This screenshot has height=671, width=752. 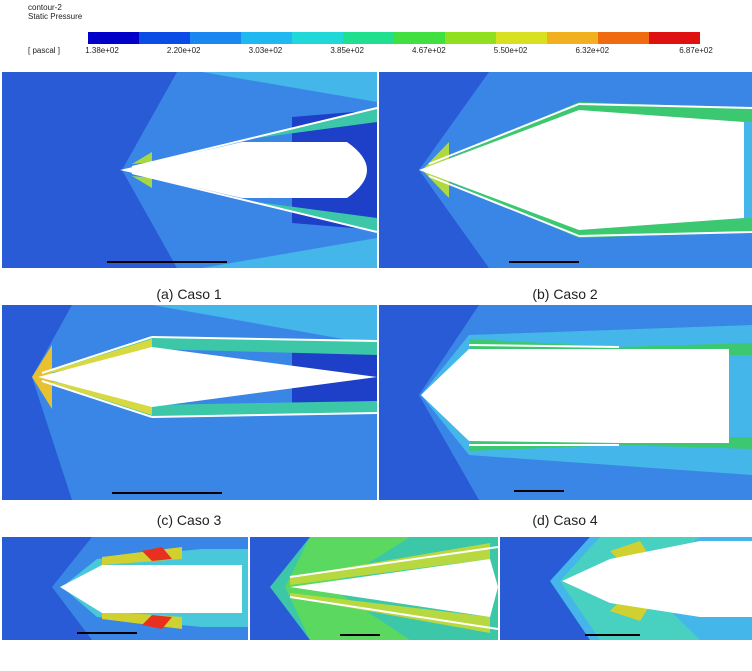 What do you see at coordinates (696, 50) in the screenshot?
I see `colorbar-label: 6.87e+02` at bounding box center [696, 50].